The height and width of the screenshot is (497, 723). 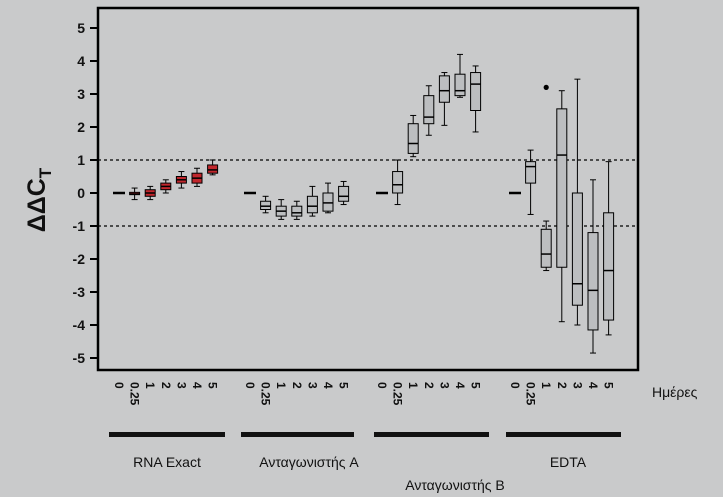 I want to click on group-label-2: Ανταγωνιστής B, so click(x=454, y=485).